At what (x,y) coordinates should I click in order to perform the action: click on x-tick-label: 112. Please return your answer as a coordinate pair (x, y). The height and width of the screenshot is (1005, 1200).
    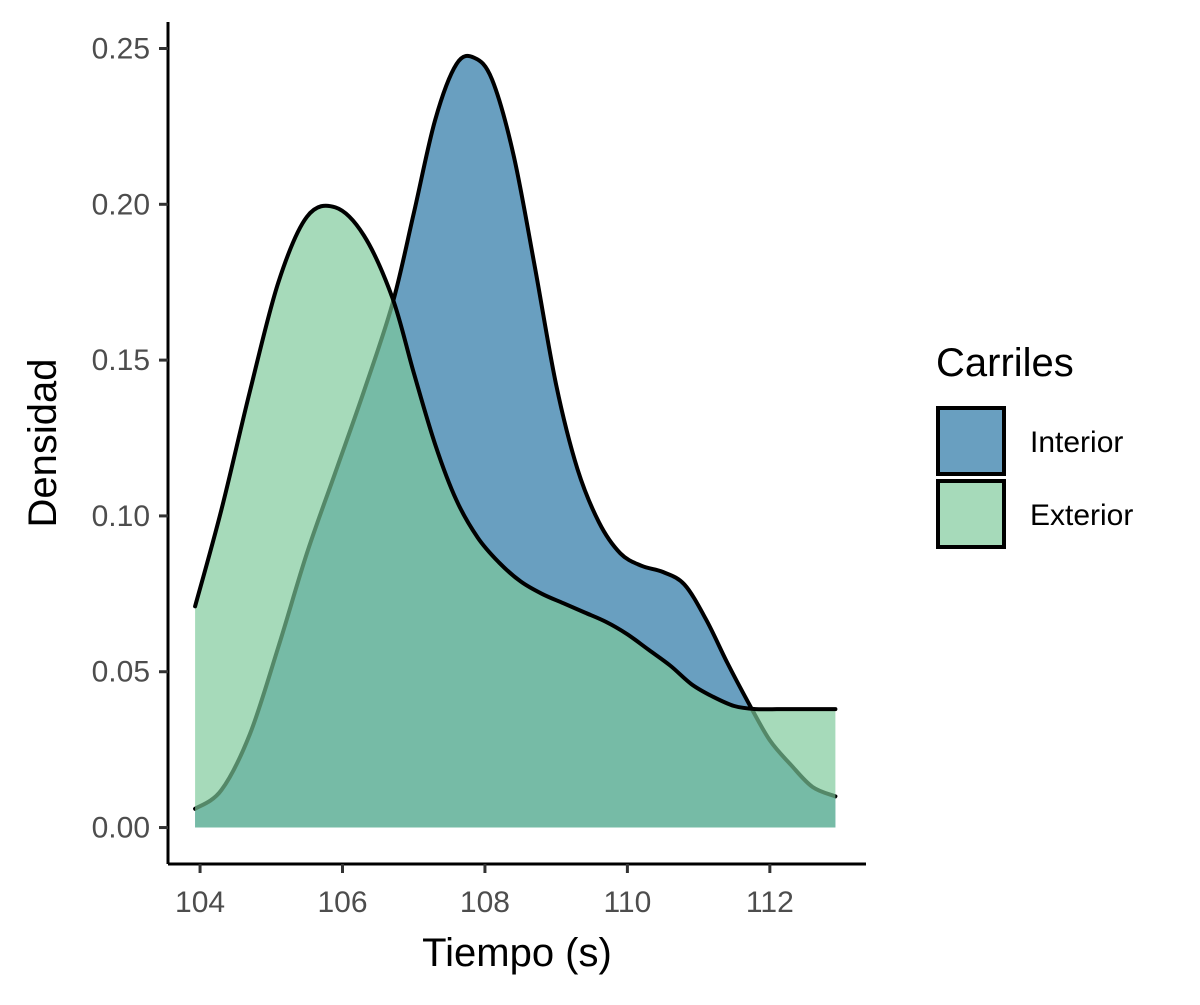
    Looking at the image, I should click on (770, 902).